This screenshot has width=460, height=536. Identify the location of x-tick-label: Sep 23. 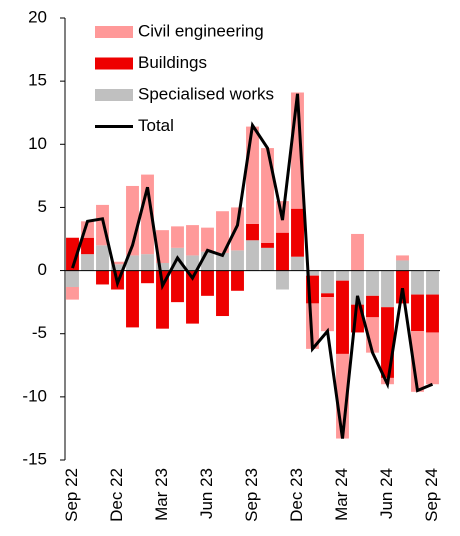
(251, 495).